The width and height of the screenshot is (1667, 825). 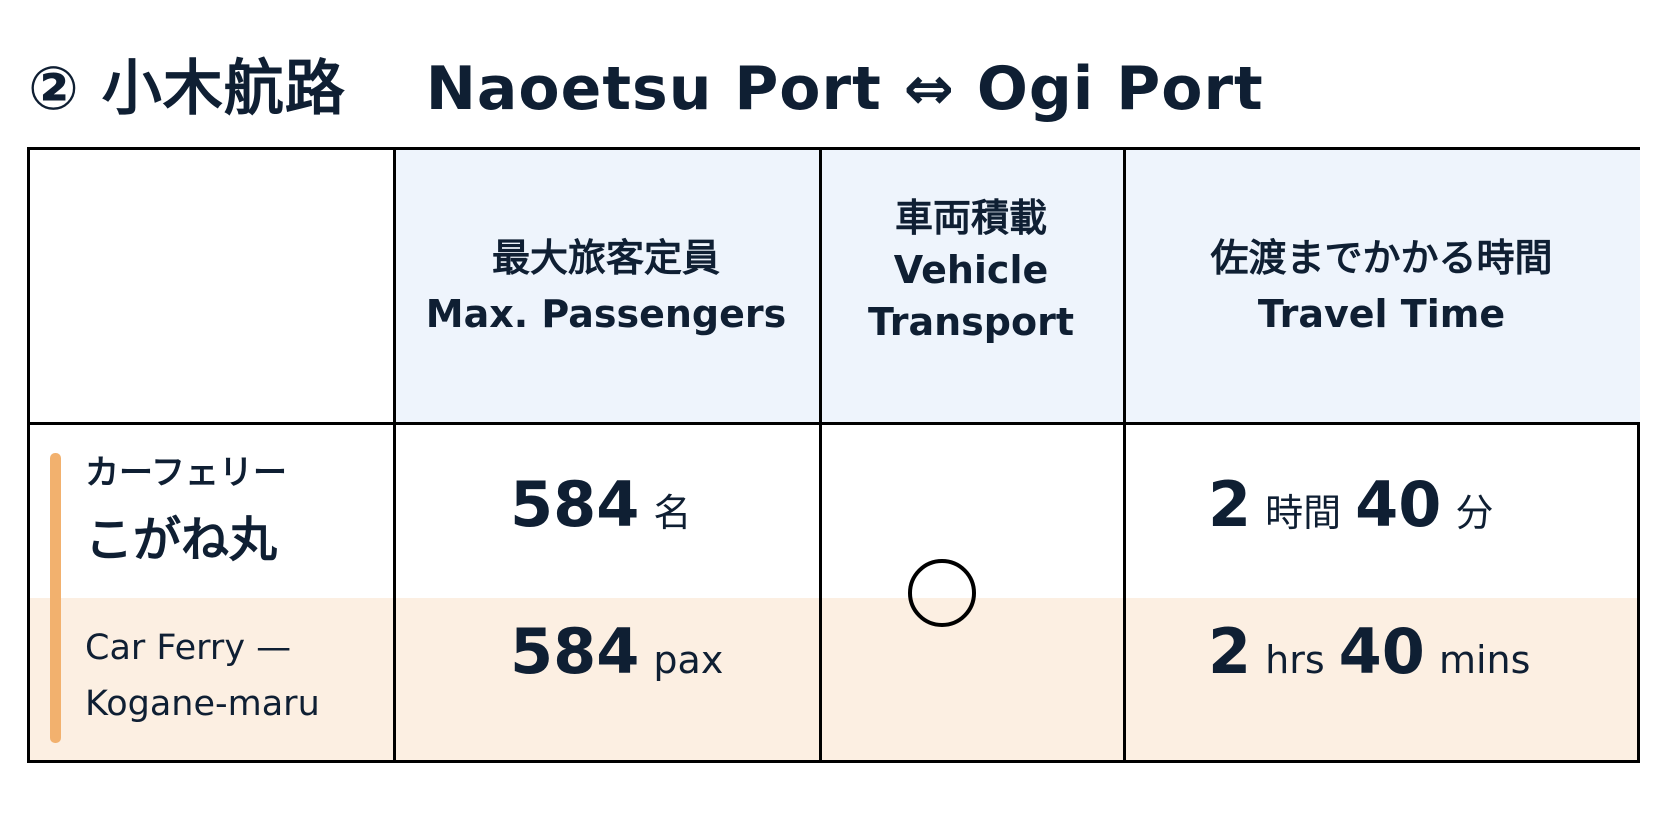 I want to click on vehicle-available-circle-icon, so click(x=942, y=593).